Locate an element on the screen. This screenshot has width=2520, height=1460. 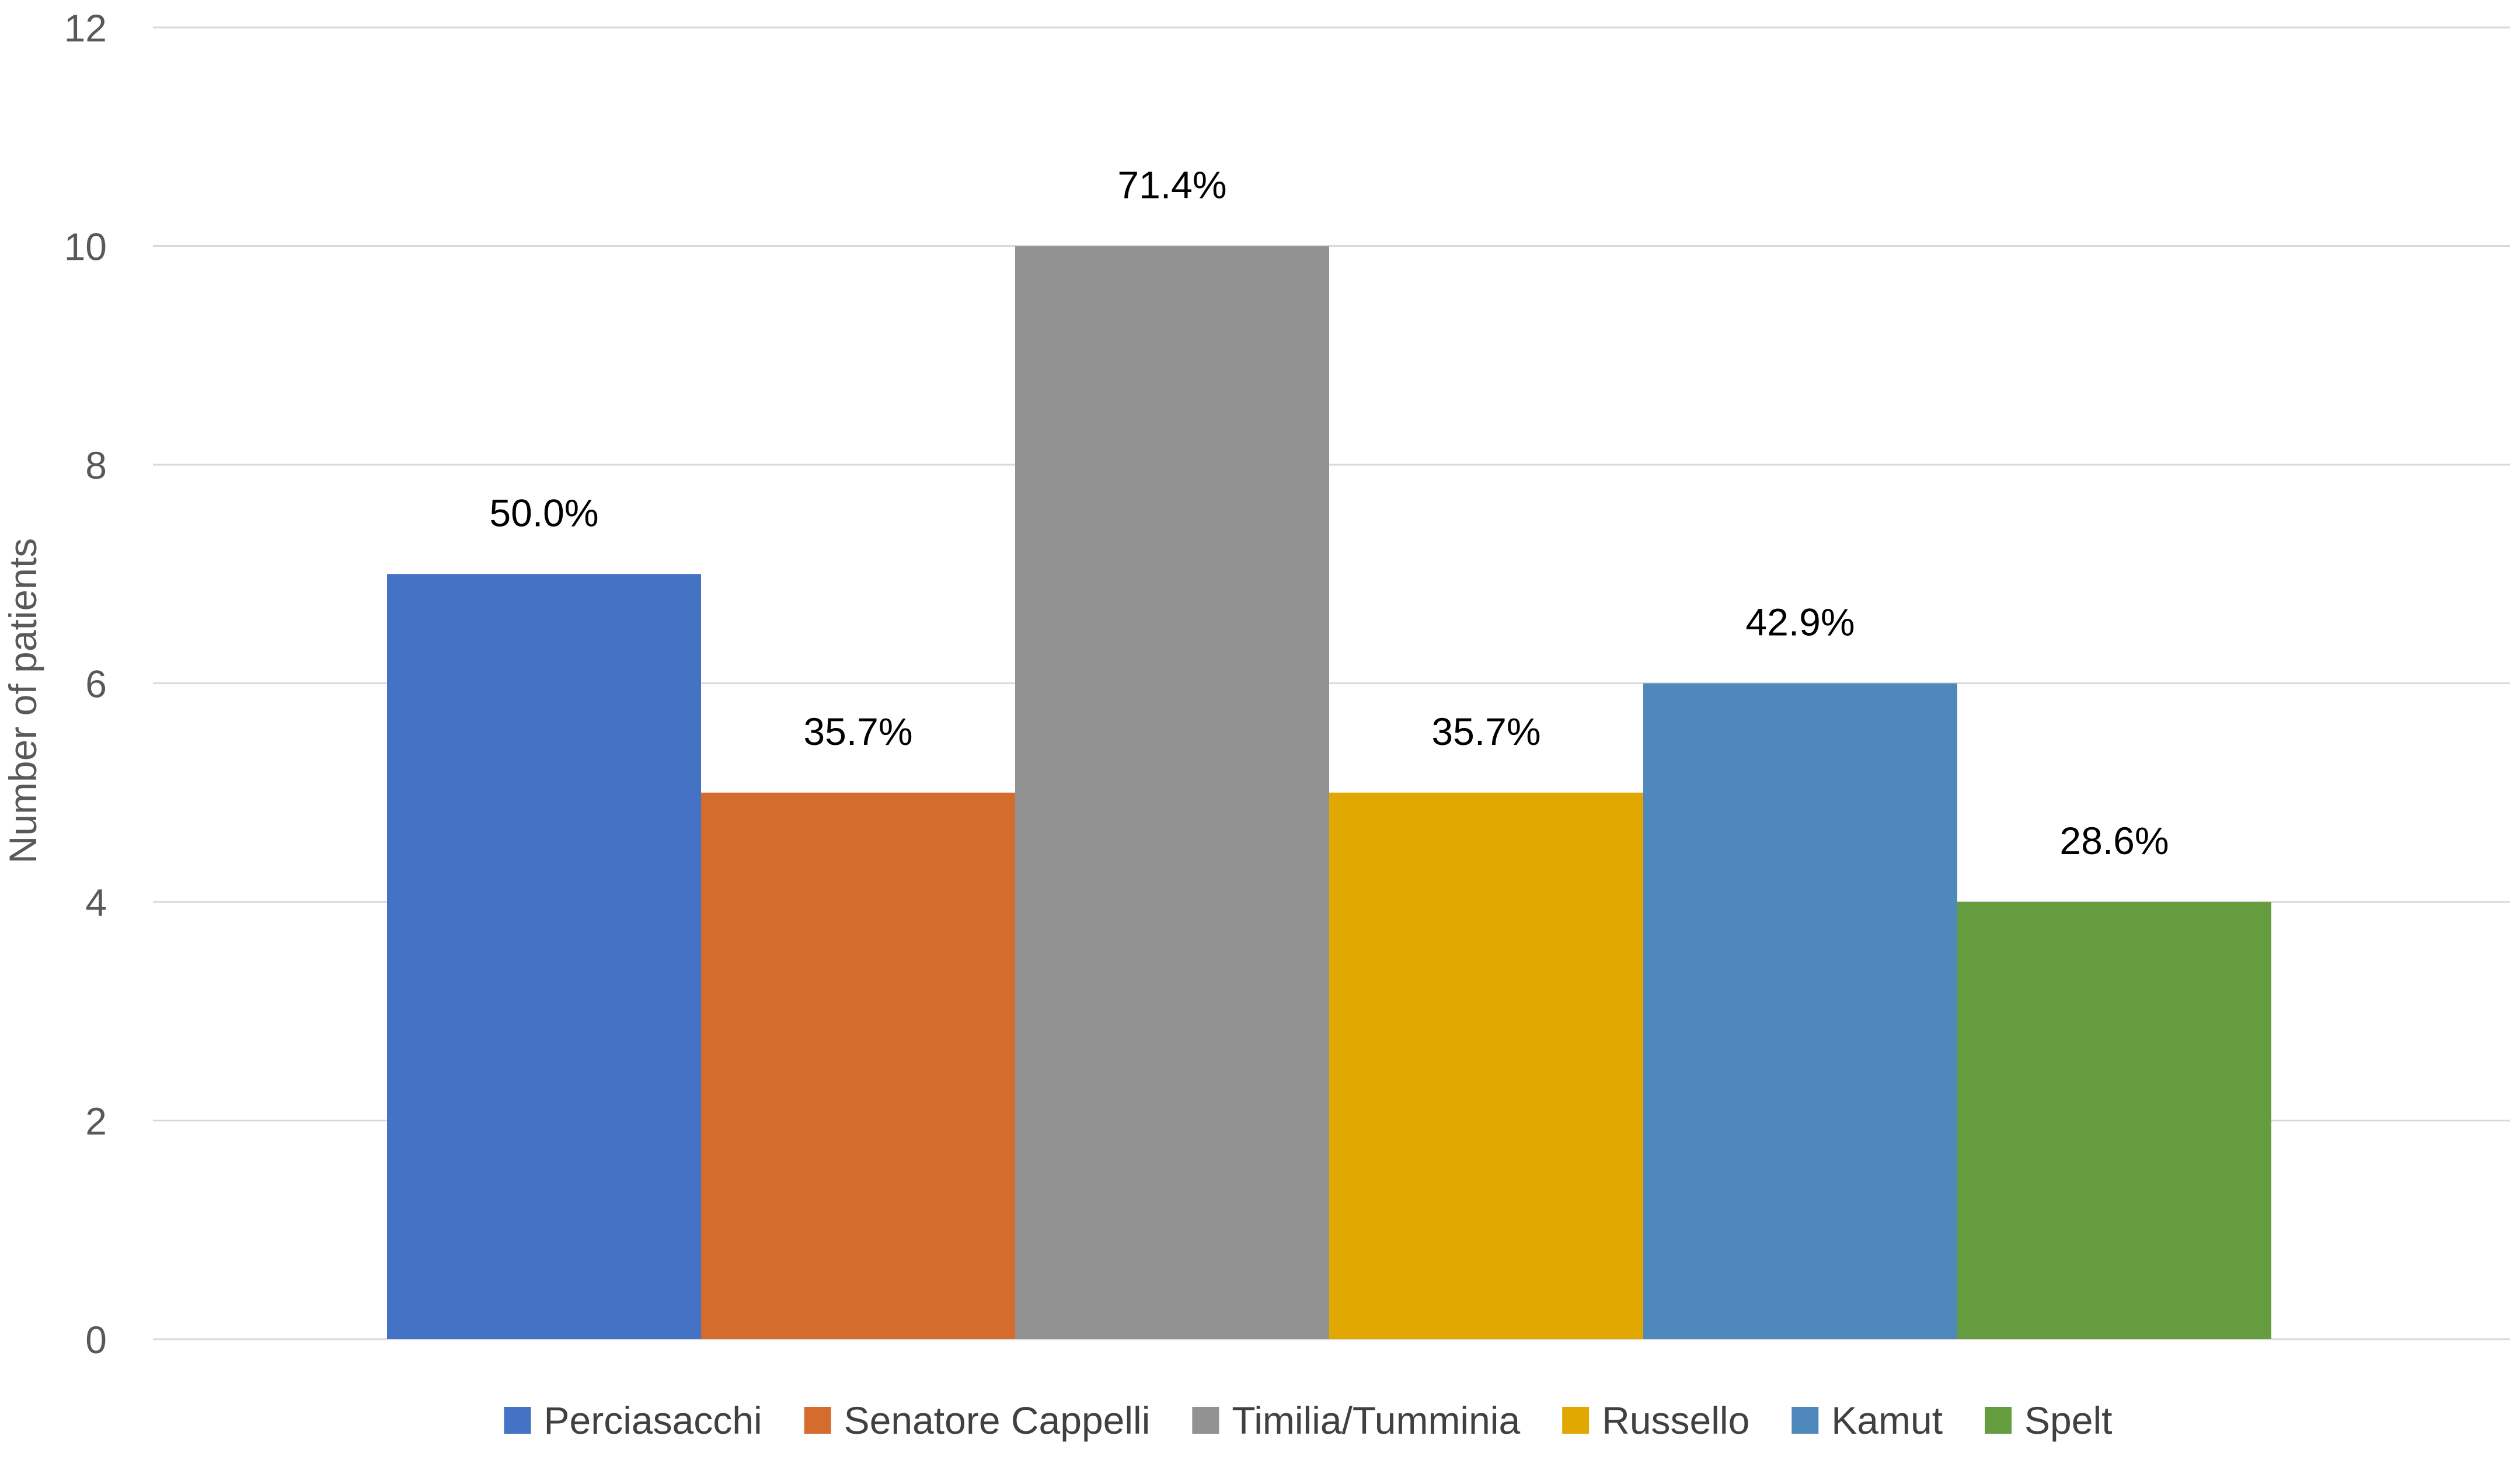
data-label: 28.6% is located at coordinates (2114, 840).